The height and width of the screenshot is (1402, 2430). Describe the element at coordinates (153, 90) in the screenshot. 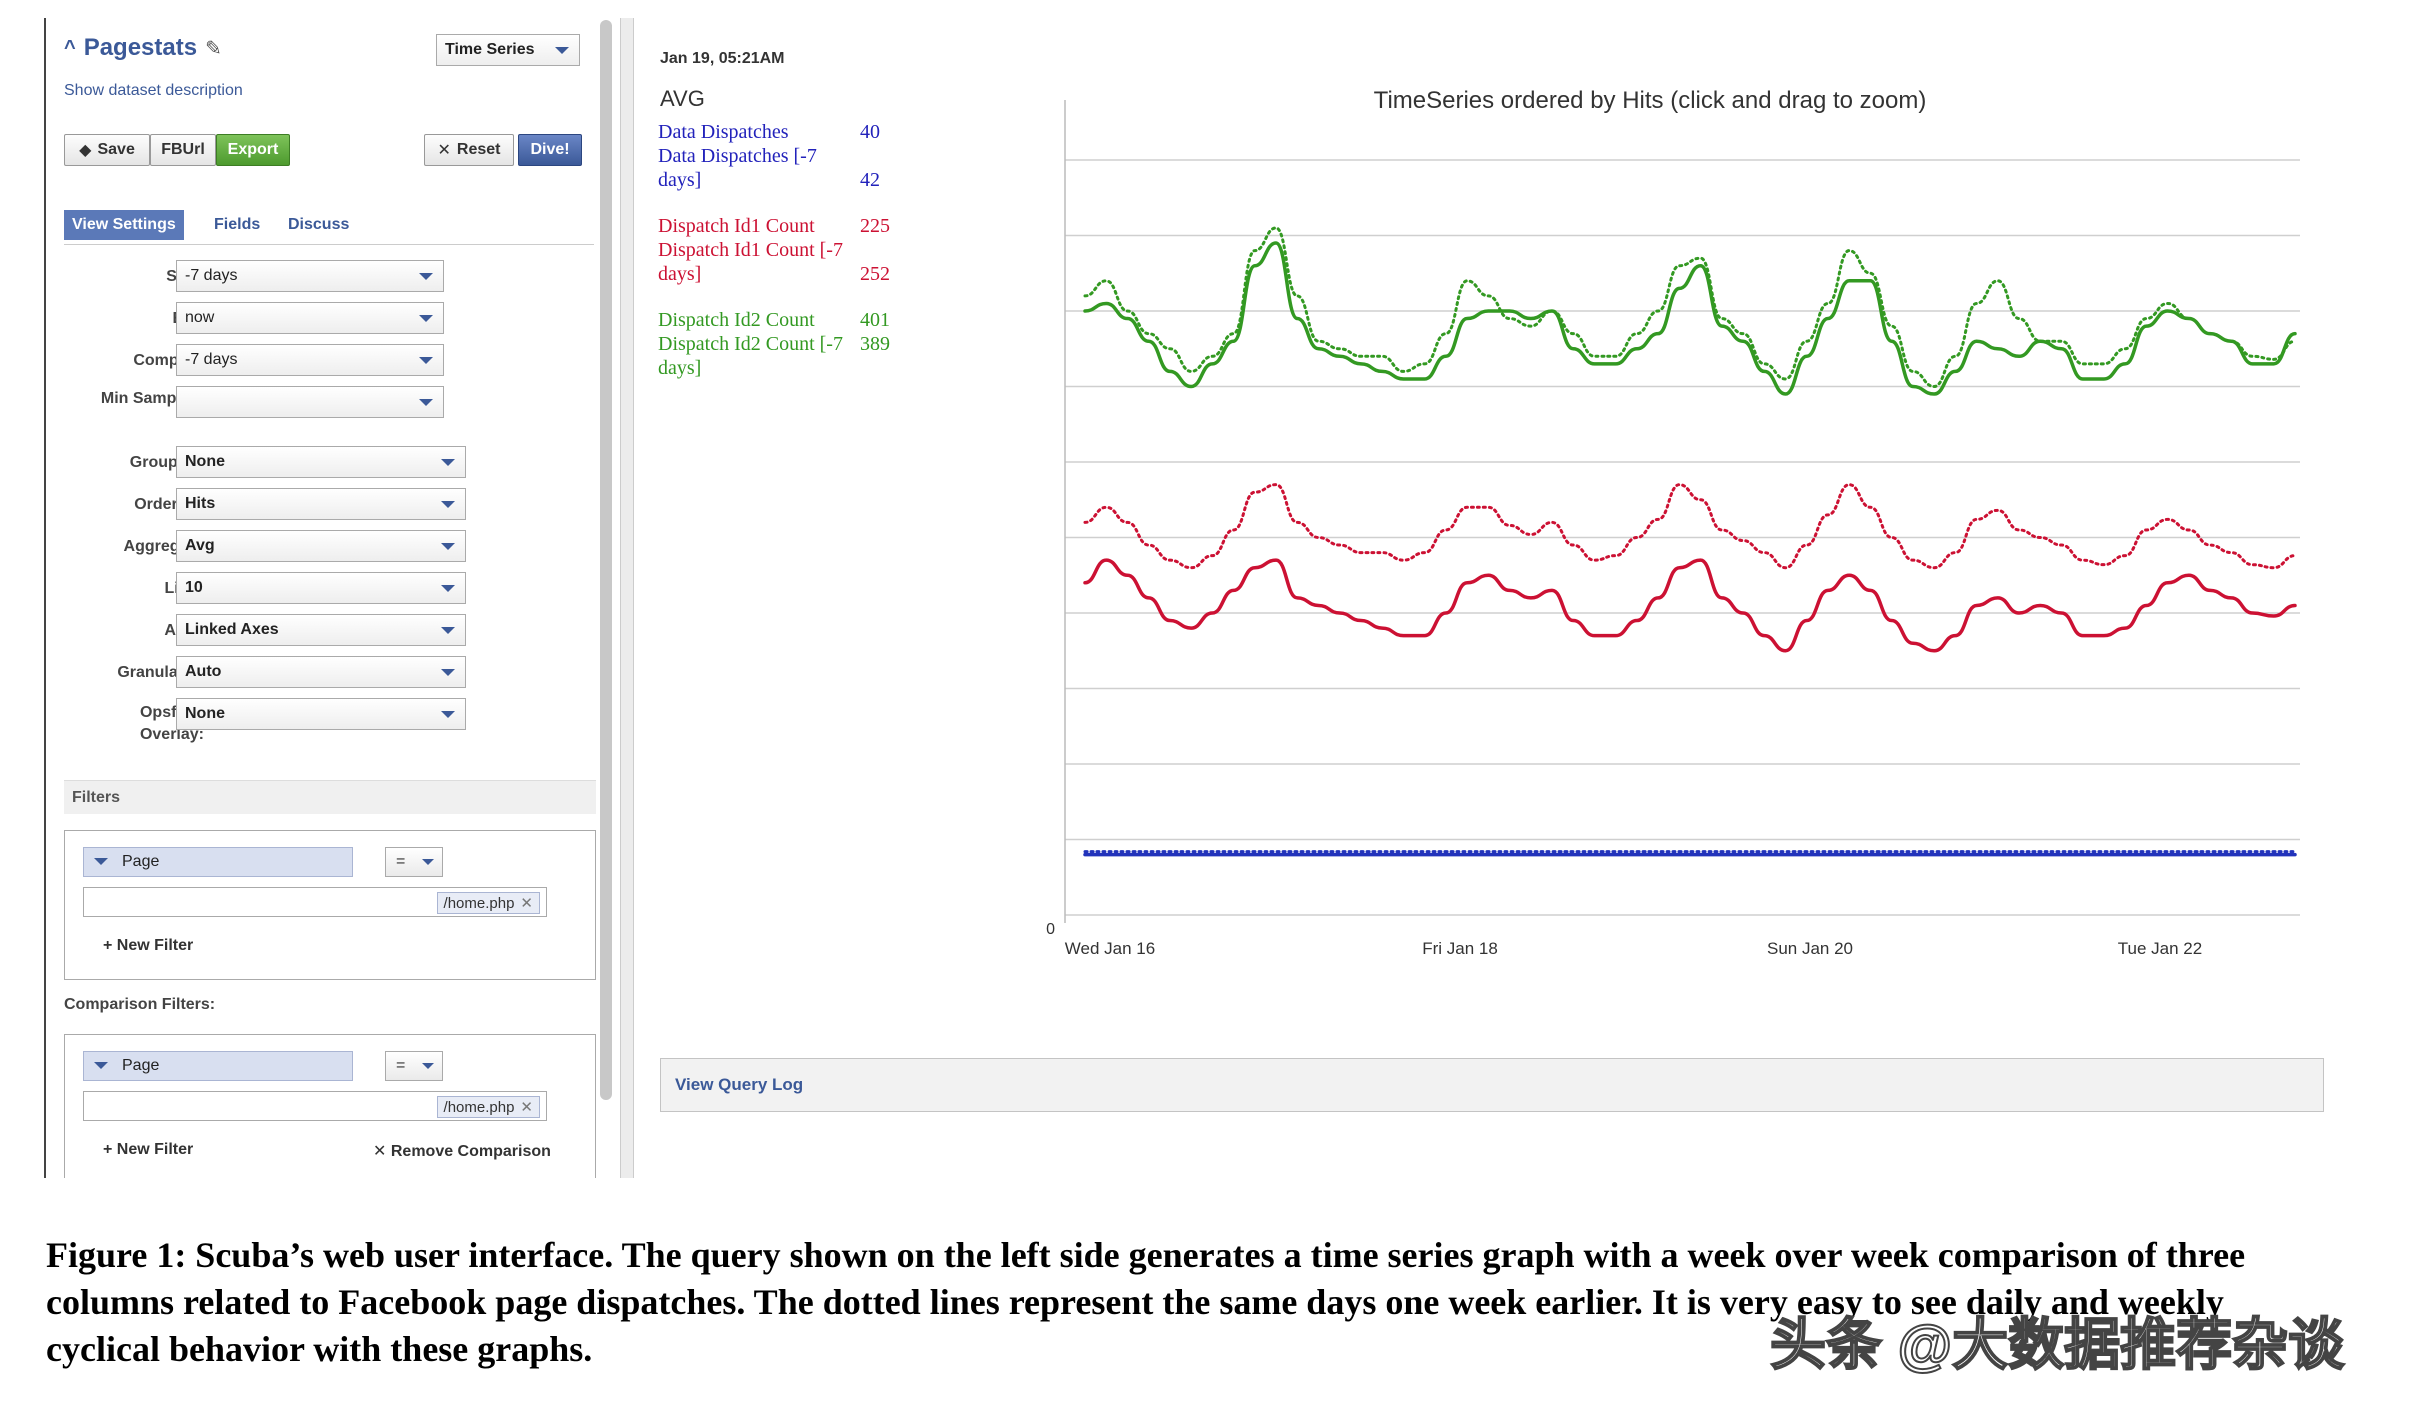

I see `show-description-link: Show dataset description` at that location.